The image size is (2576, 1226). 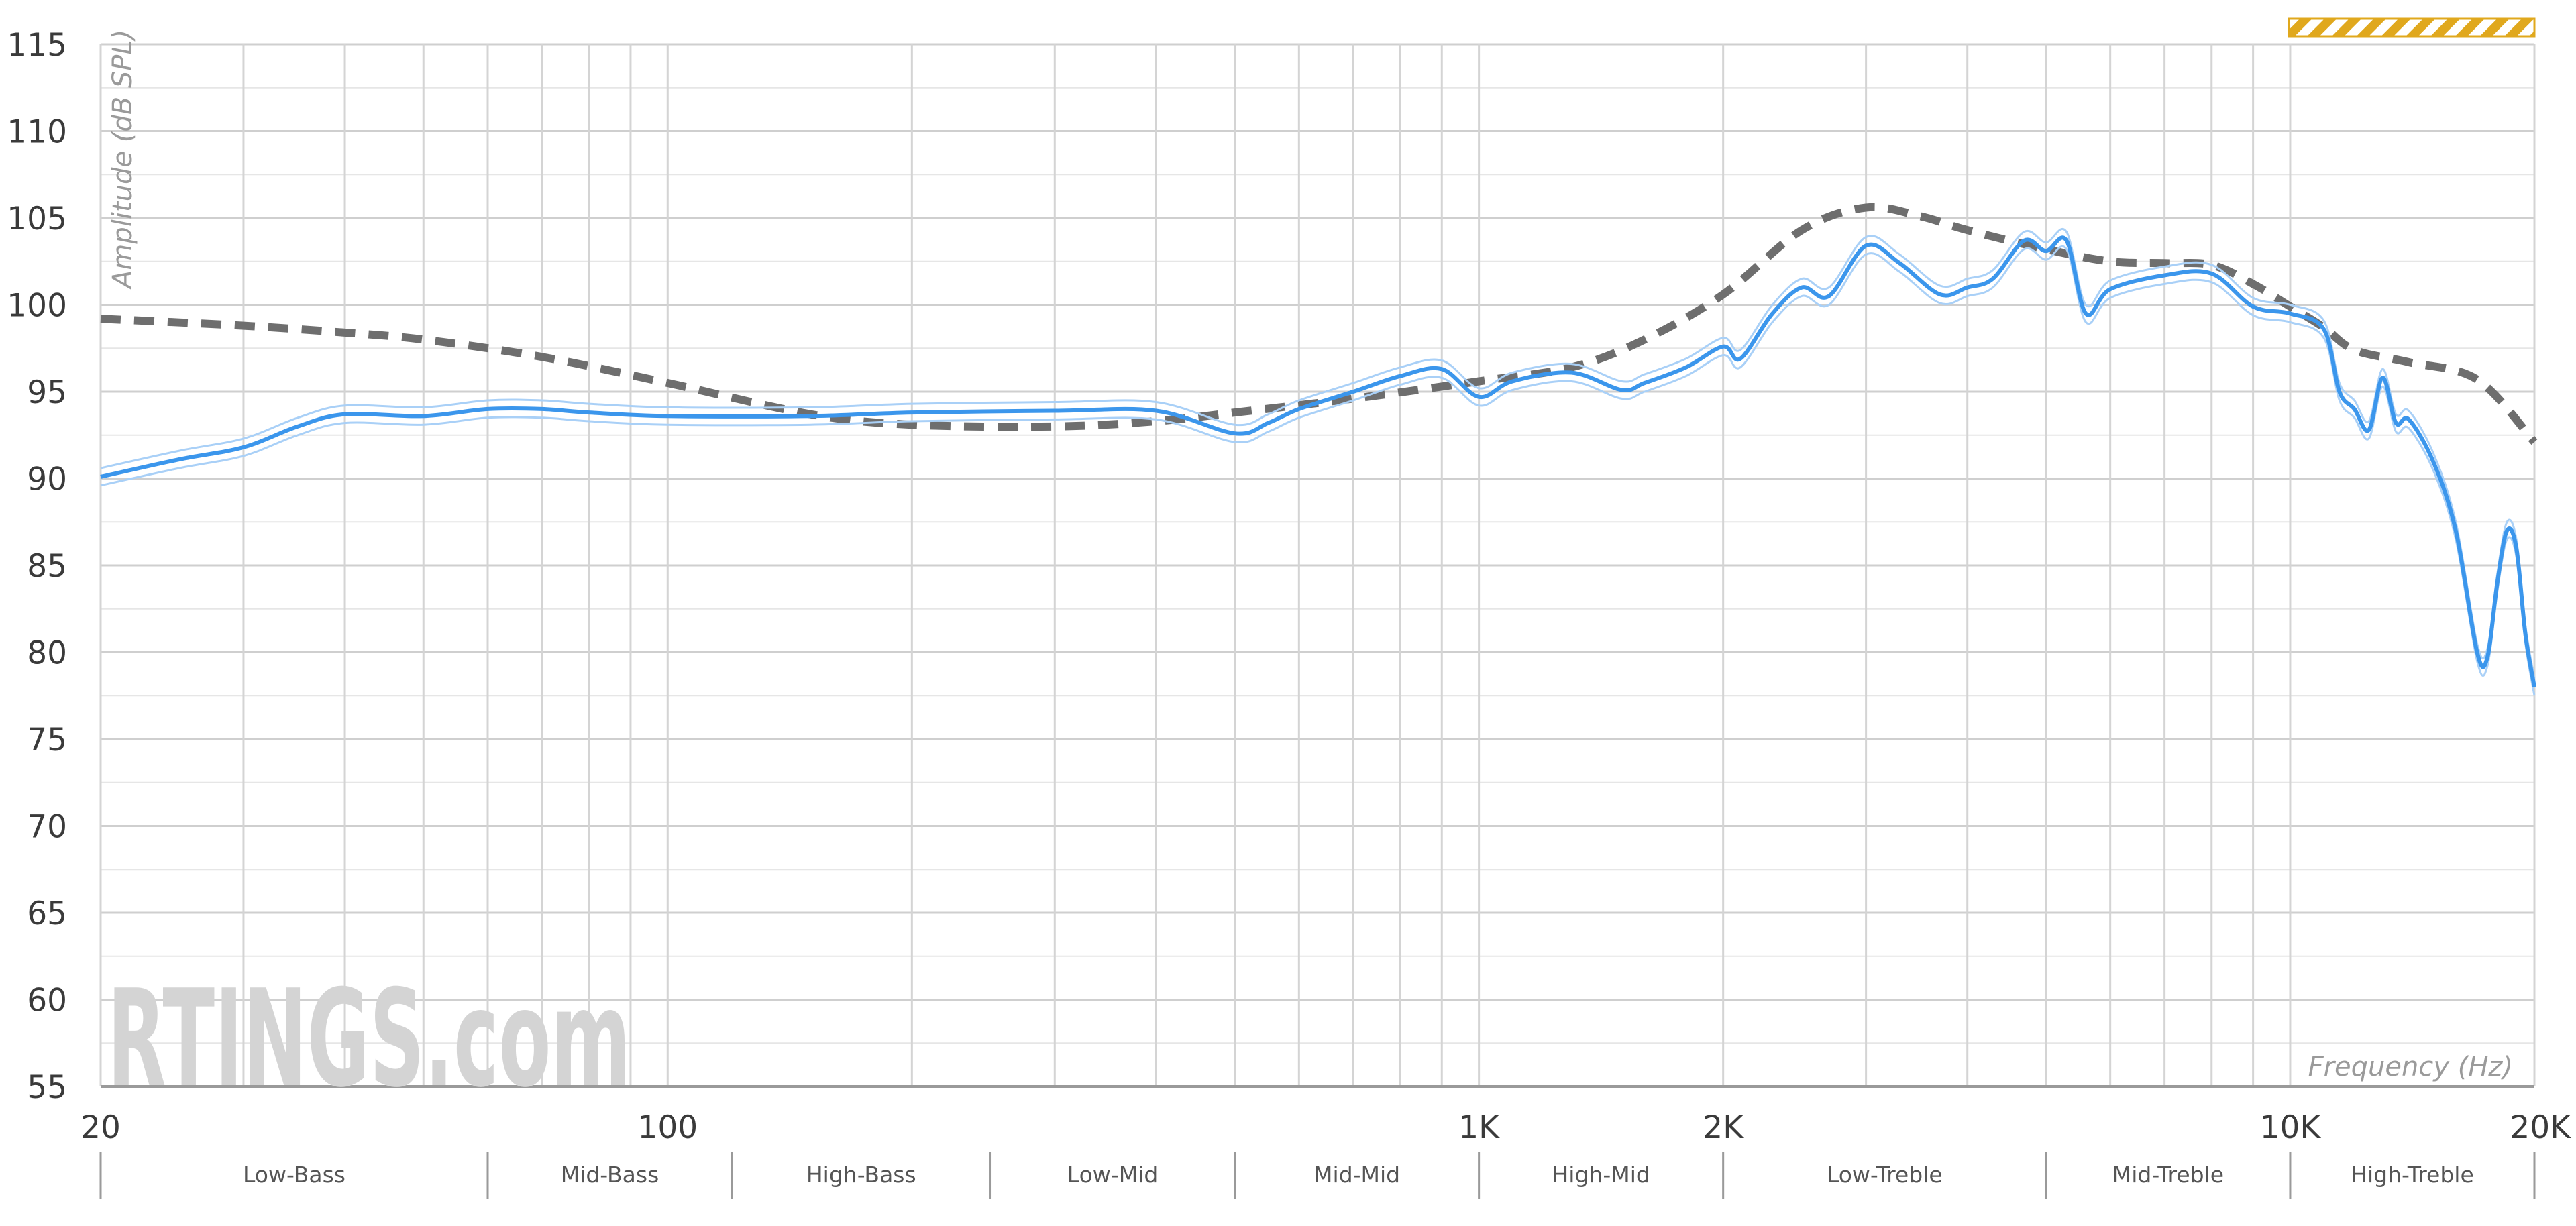 I want to click on x-tick-label: 1K, so click(x=1479, y=1127).